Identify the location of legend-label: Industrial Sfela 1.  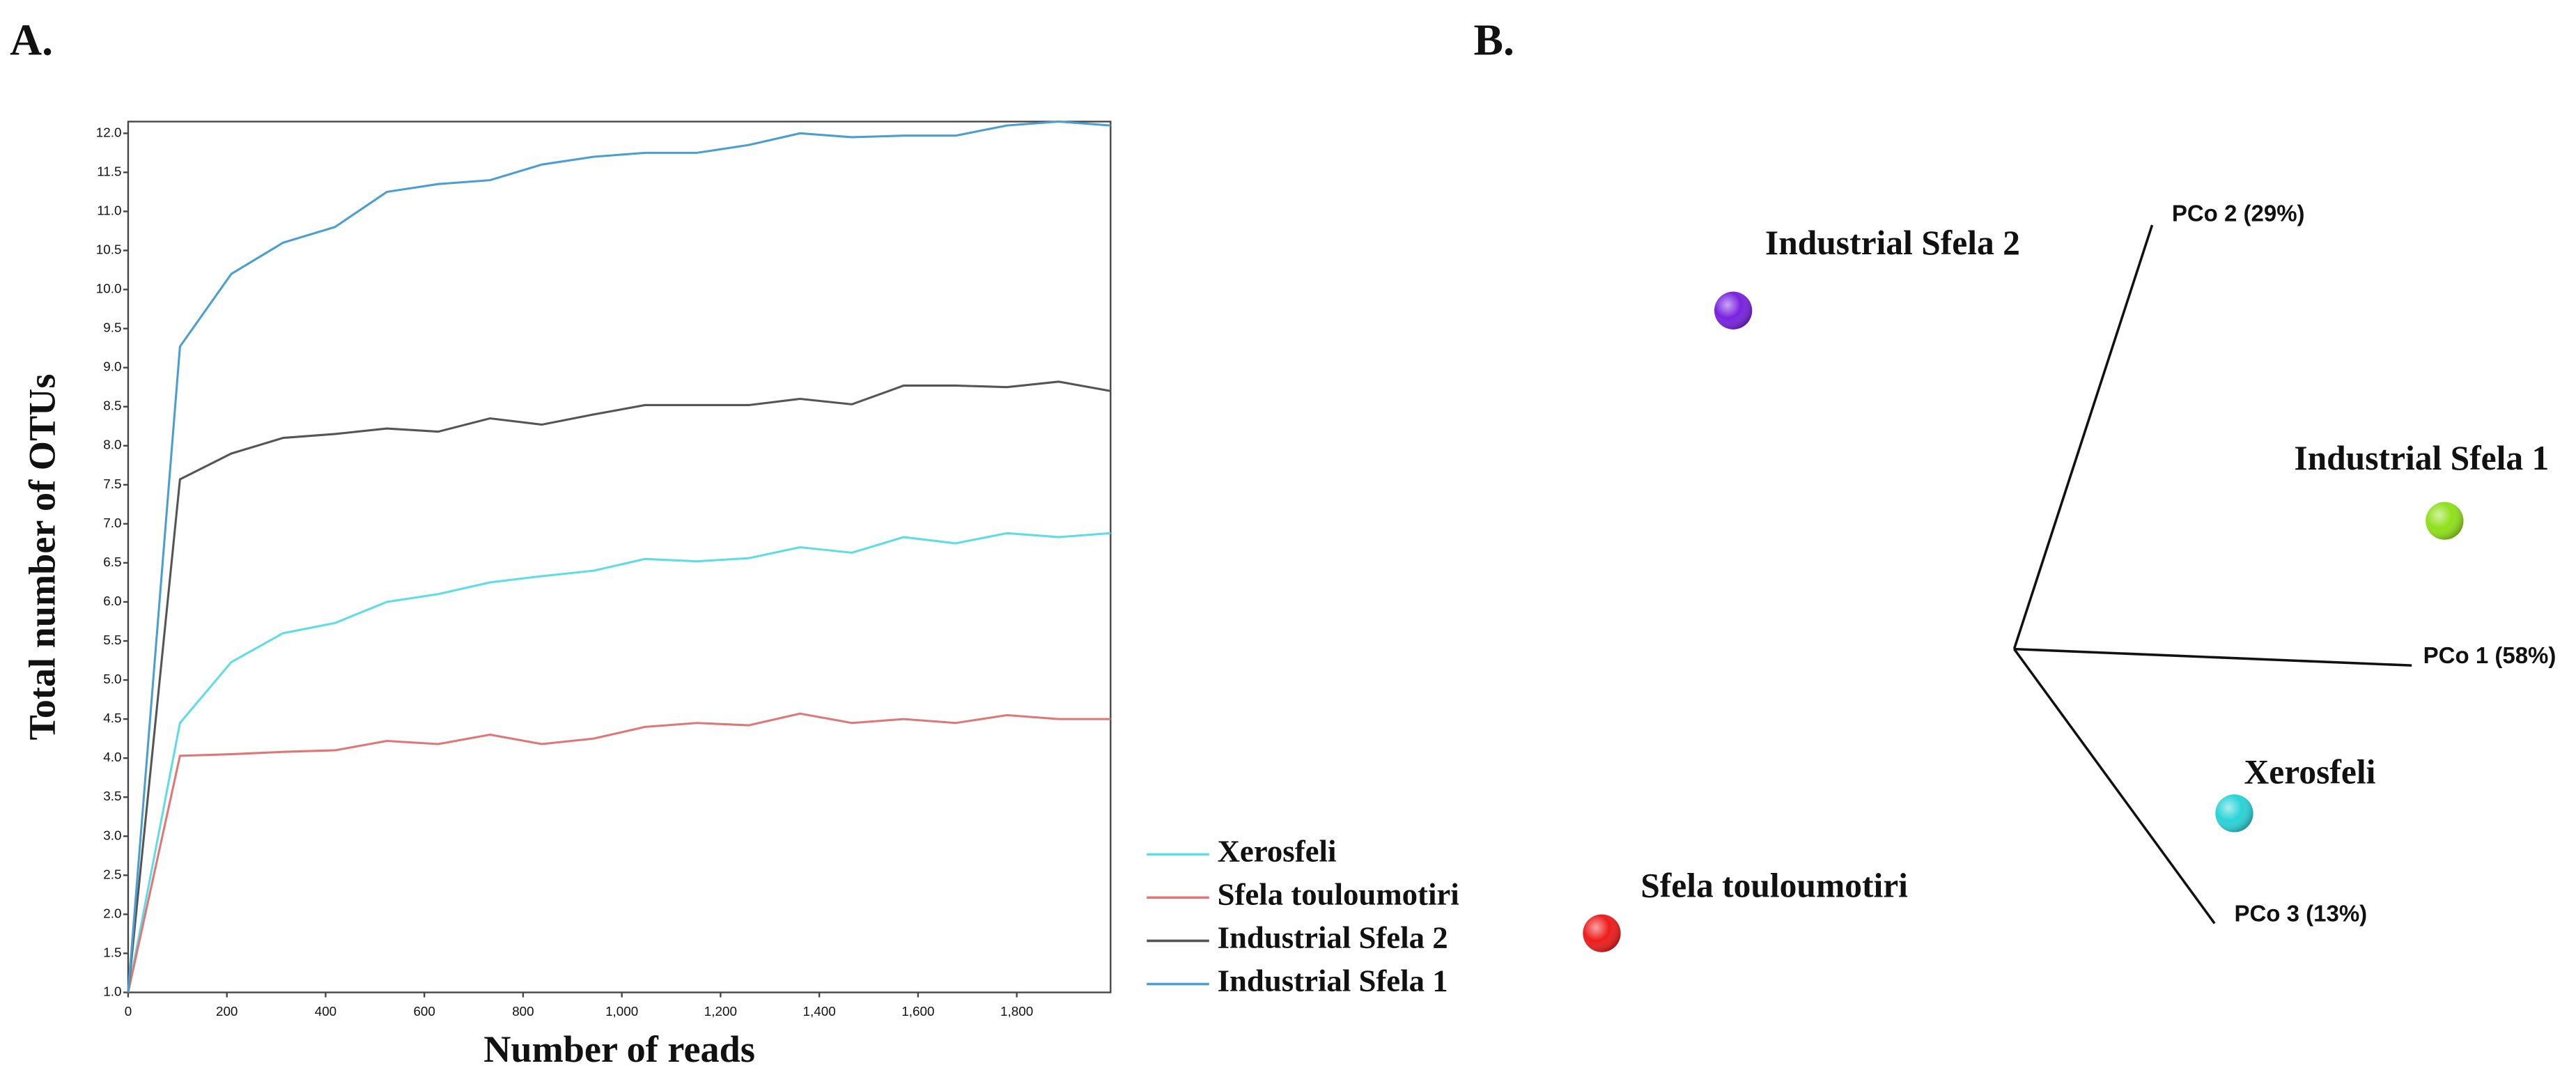
(1333, 981).